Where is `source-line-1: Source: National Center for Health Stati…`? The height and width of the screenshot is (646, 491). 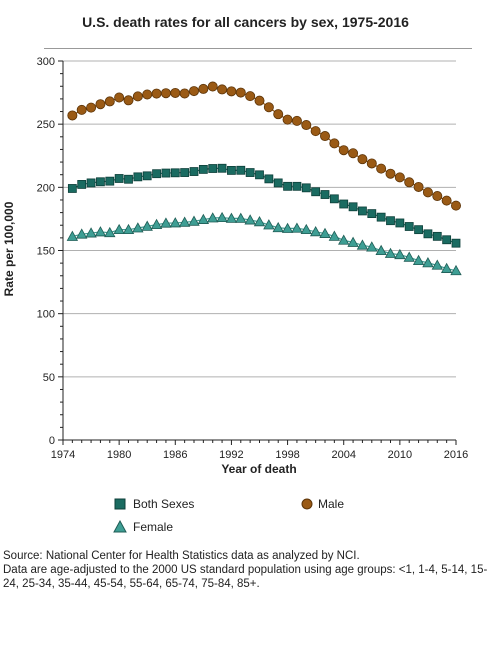
source-line-1: Source: National Center for Health Stati… is located at coordinates (181, 556).